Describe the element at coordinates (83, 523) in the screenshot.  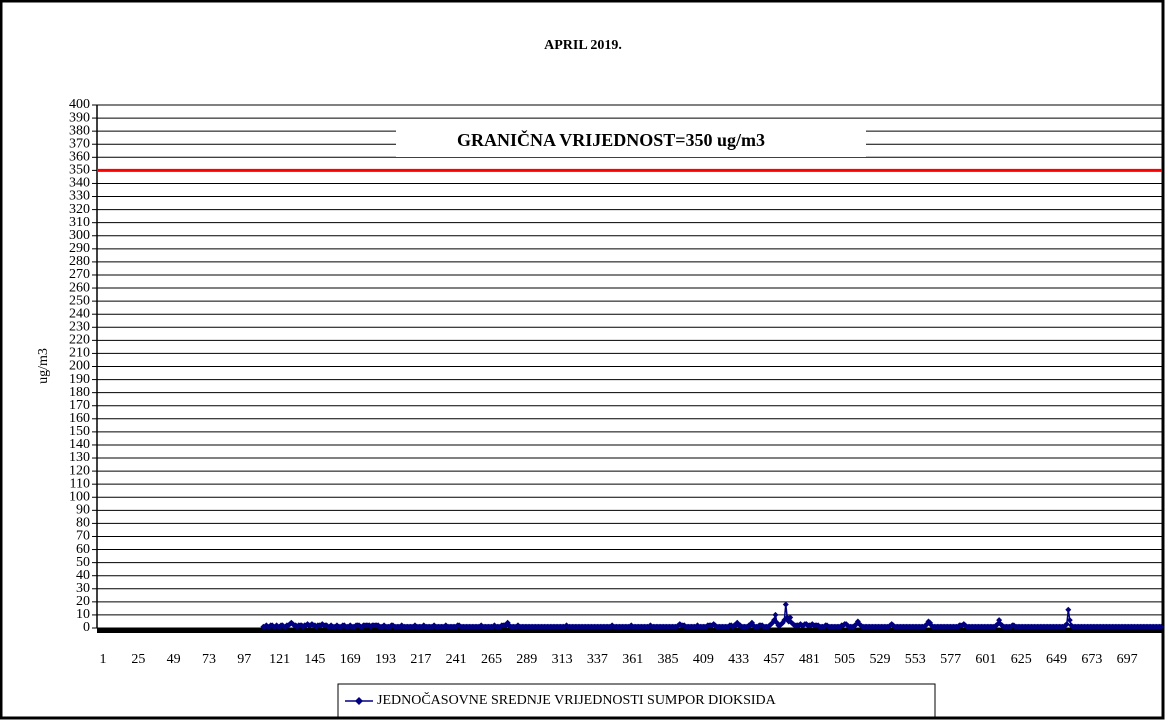
I see `y-tick-label: 80` at that location.